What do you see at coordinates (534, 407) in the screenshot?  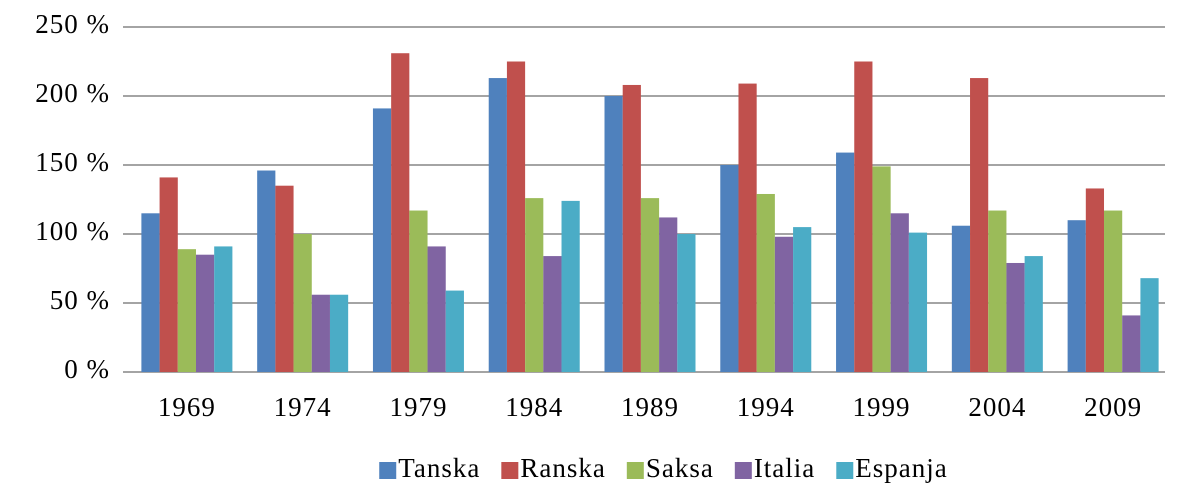 I see `x-tick-label: 1984` at bounding box center [534, 407].